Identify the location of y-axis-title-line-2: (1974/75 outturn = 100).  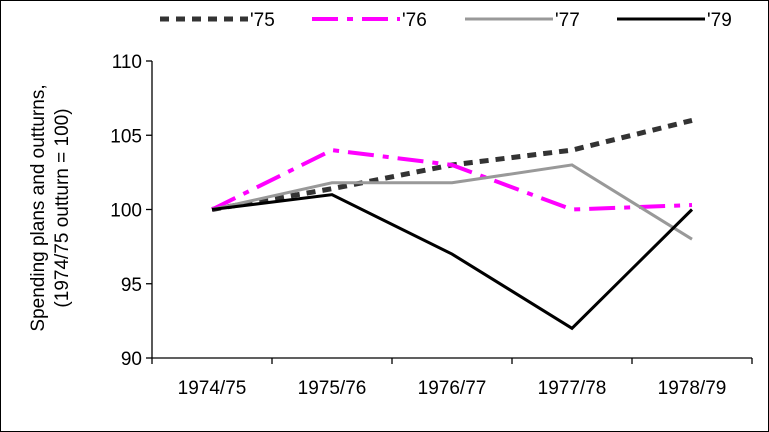
(62, 207).